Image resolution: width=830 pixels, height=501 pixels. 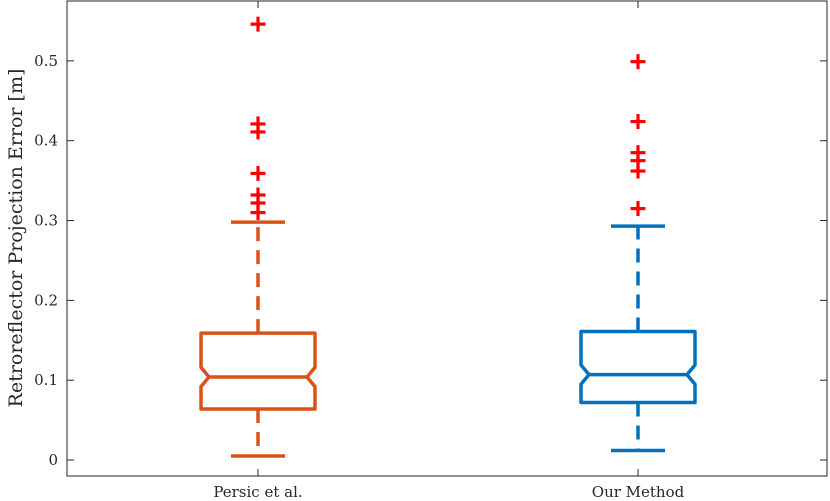 I want to click on y-axis-label: Retroreflector Projection Error [m], so click(x=16, y=238).